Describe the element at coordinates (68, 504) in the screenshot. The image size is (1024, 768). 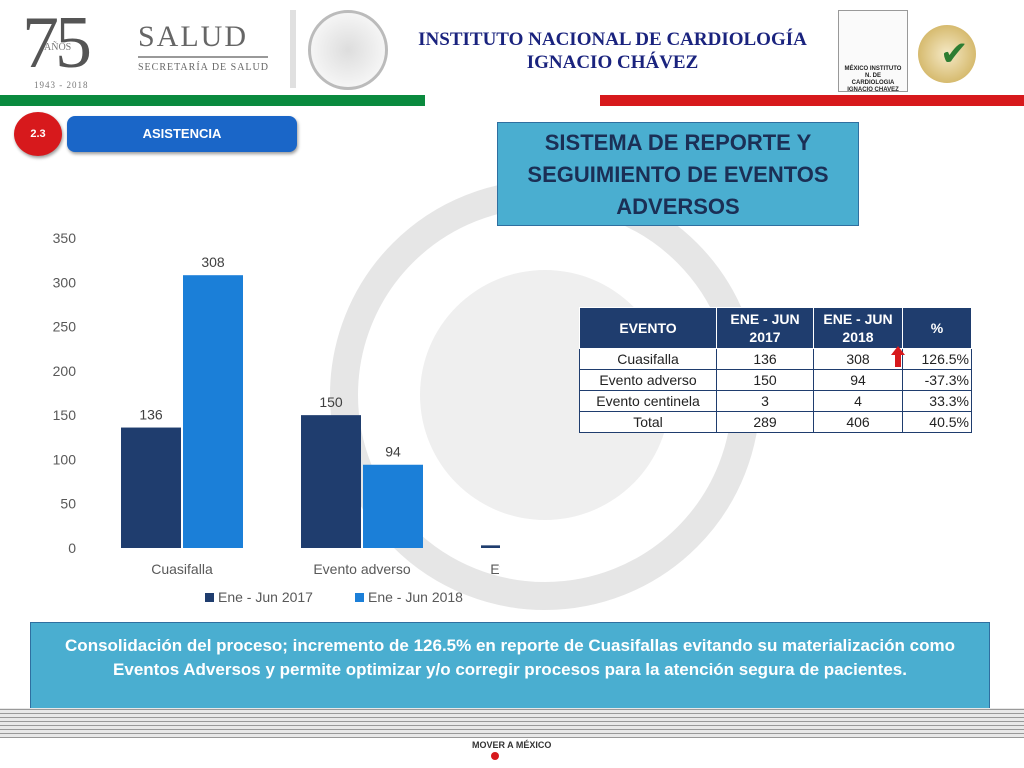
I see `y-tick-label: 50` at that location.